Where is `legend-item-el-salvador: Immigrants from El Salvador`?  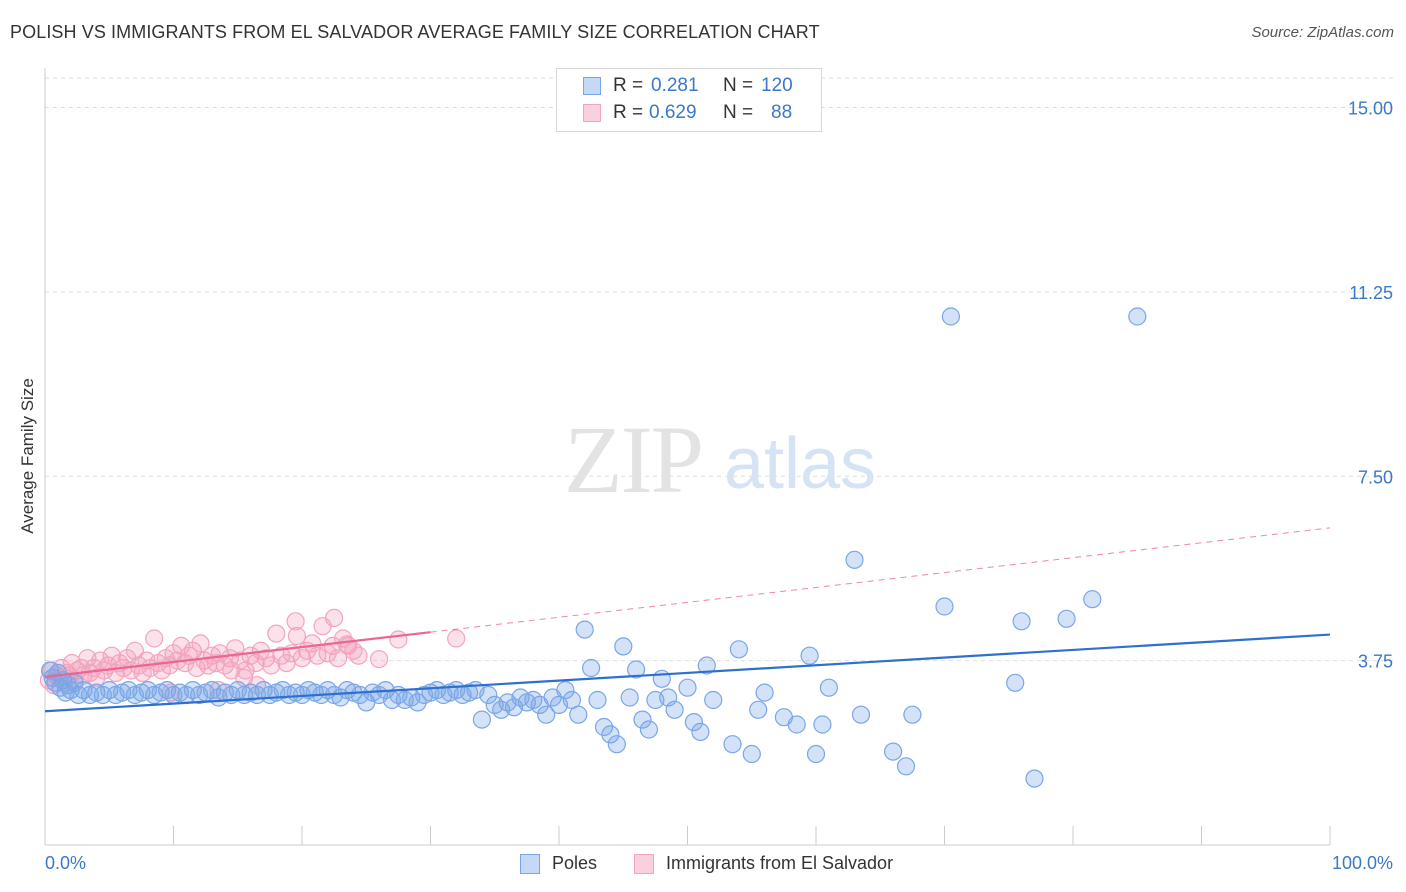 legend-item-el-salvador: Immigrants from El Salvador is located at coordinates (784, 864).